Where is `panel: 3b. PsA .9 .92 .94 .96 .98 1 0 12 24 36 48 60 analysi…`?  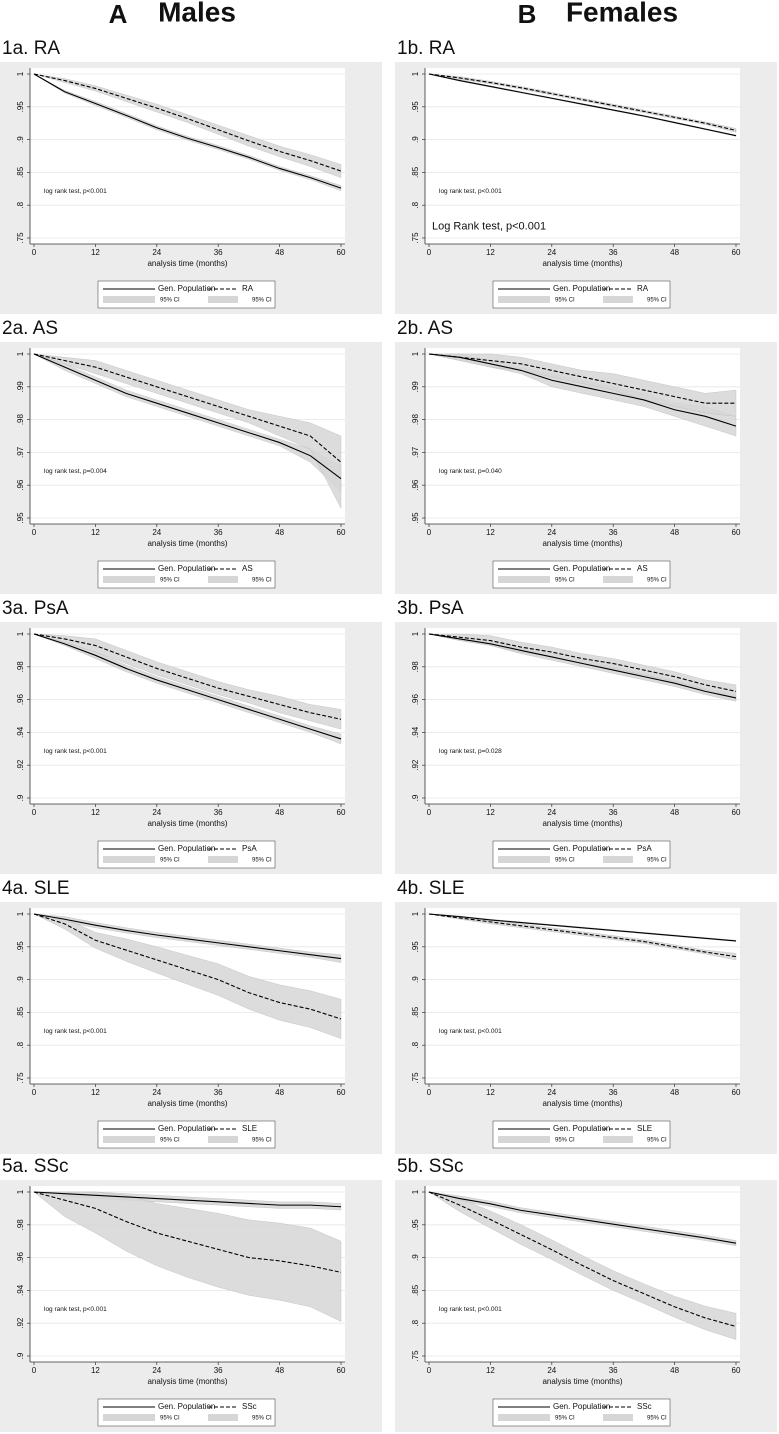
panel: 3b. PsA .9 .92 .94 .96 .98 1 0 12 24 36 48 60 analysi… is located at coordinates (586, 736).